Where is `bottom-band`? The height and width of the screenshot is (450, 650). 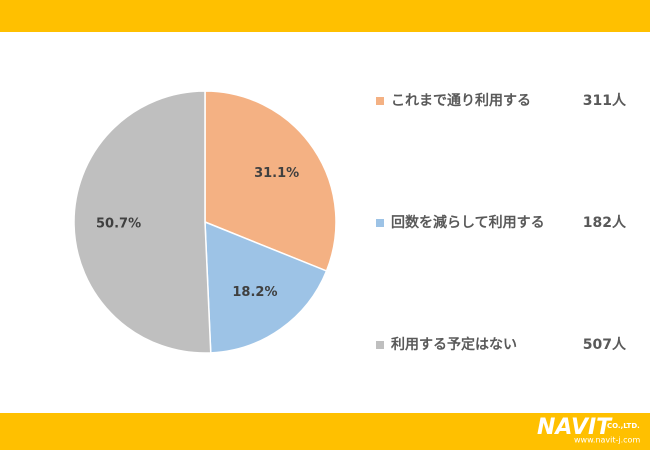
bottom-band is located at coordinates (325, 431).